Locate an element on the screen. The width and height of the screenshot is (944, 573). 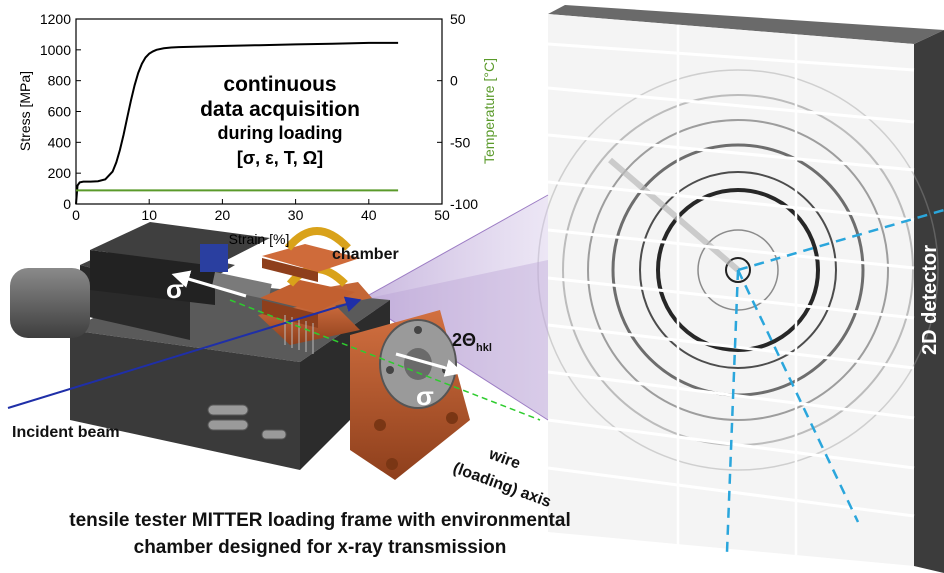
wire-label-line2: (loading) axis is located at coordinates (502, 485).